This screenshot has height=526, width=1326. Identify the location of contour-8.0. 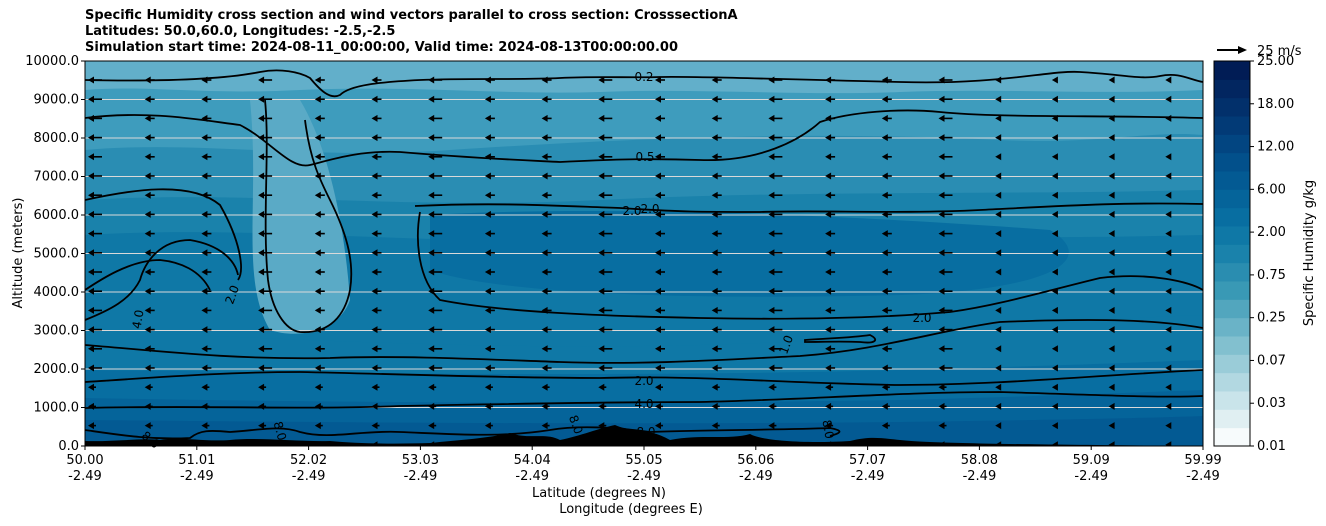
(644, 400).